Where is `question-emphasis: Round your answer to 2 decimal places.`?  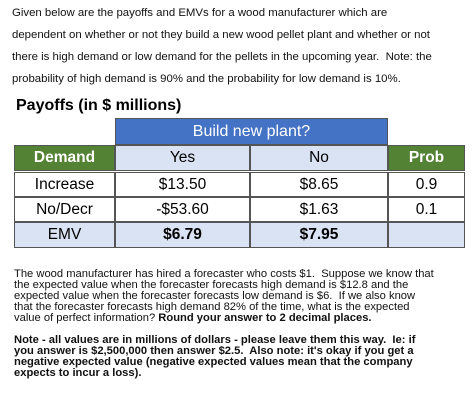 question-emphasis: Round your answer to 2 decimal places. is located at coordinates (265, 318).